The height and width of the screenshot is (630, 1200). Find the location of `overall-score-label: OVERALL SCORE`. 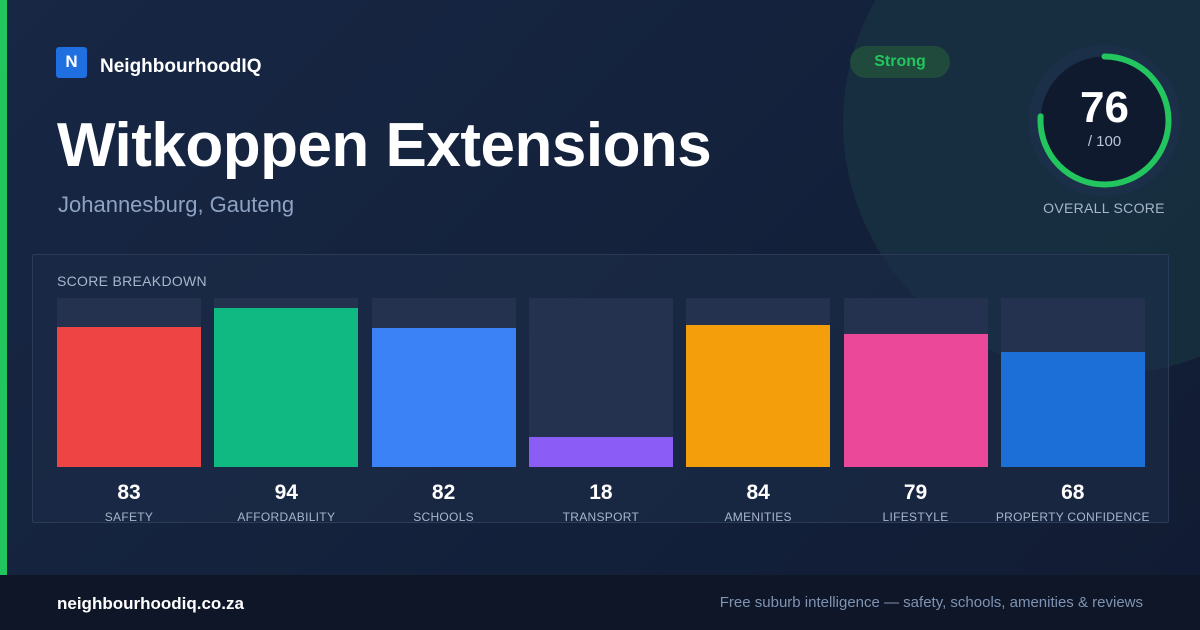

overall-score-label: OVERALL SCORE is located at coordinates (1104, 208).